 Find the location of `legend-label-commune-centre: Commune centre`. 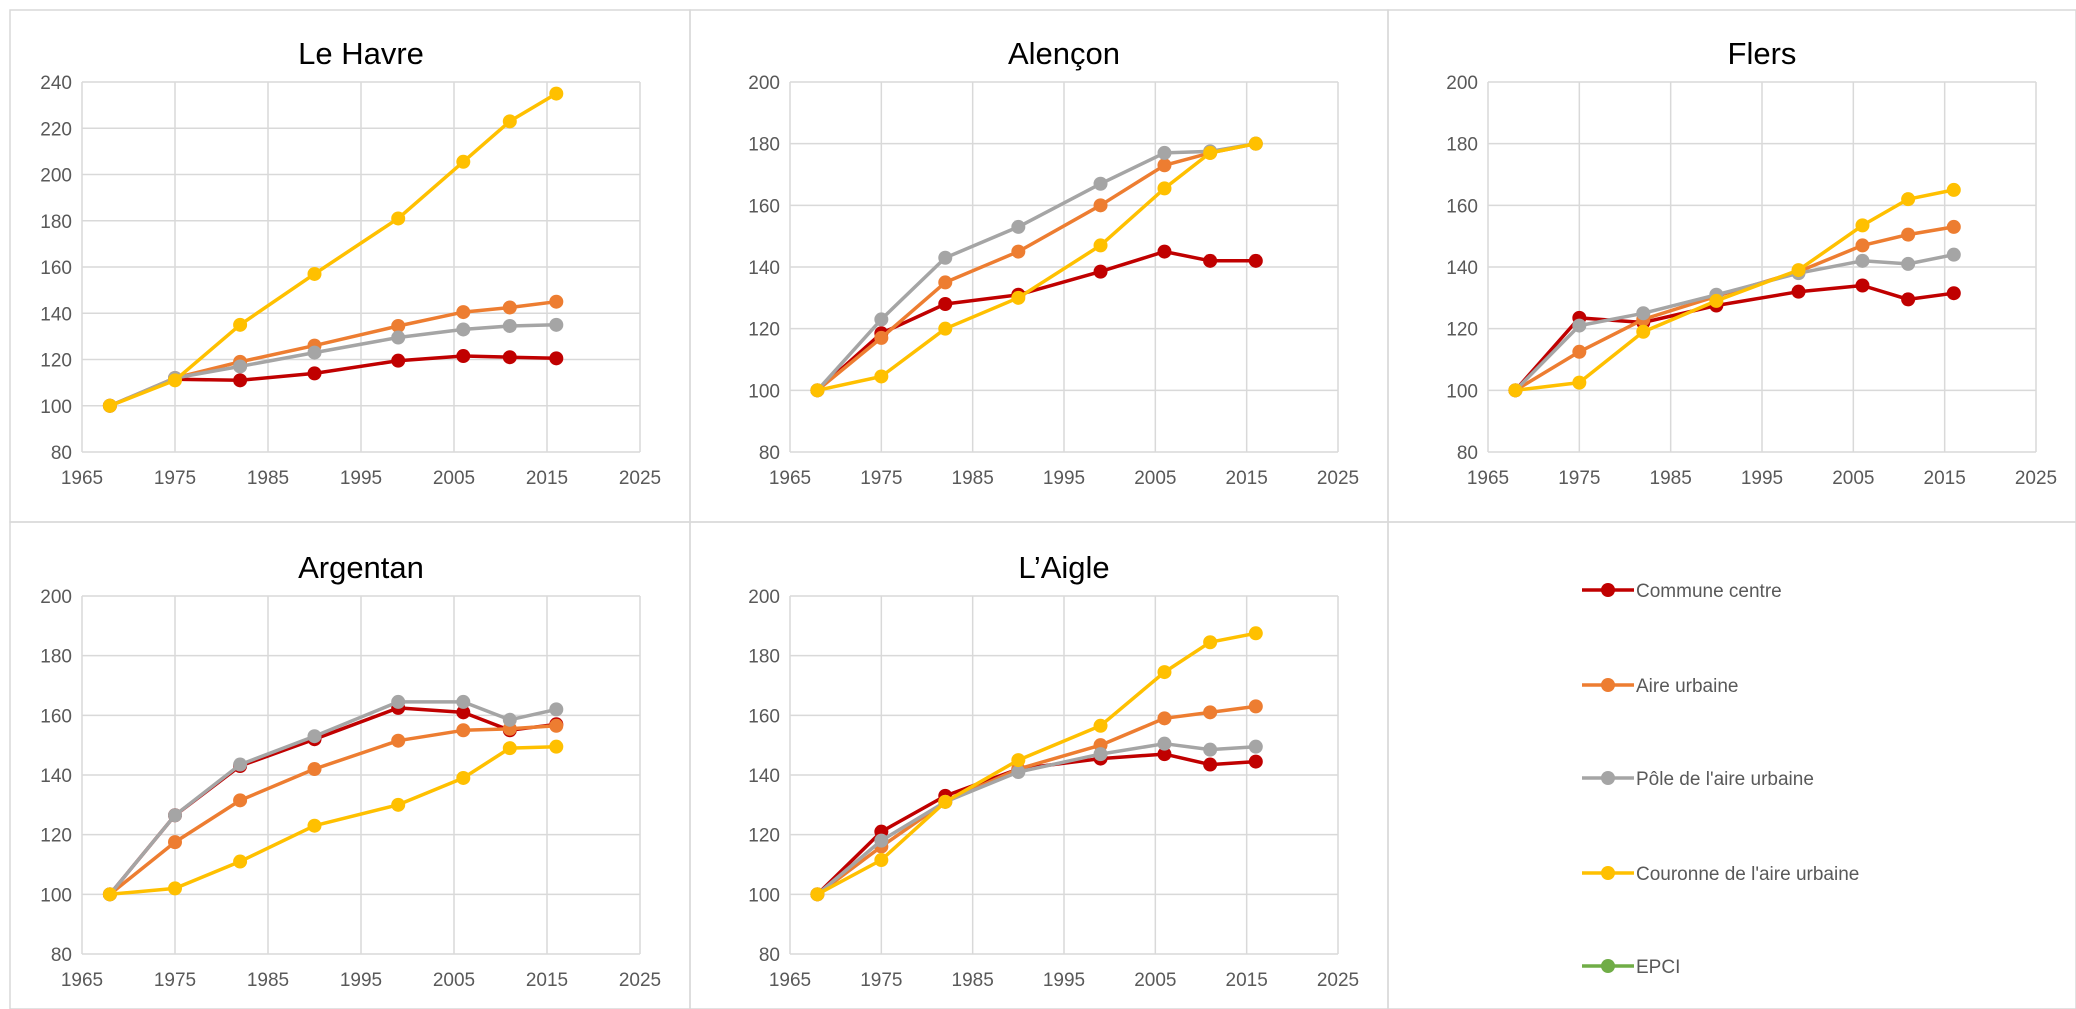

legend-label-commune-centre: Commune centre is located at coordinates (1709, 591).